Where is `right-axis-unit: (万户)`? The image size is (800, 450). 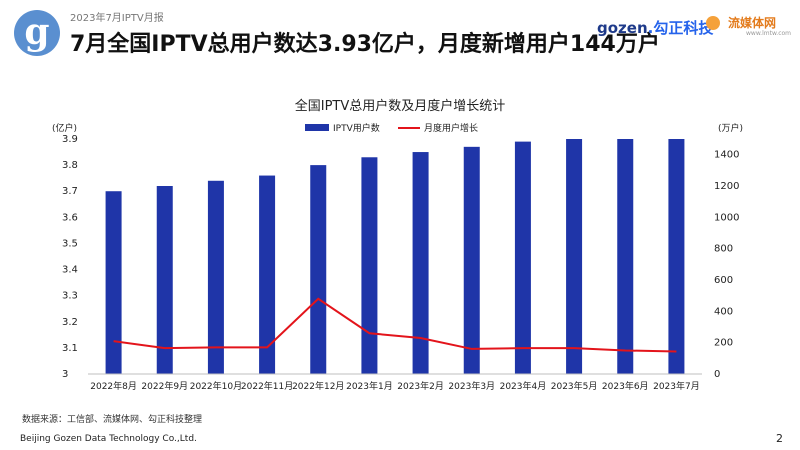
right-axis-unit: (万户) is located at coordinates (730, 128).